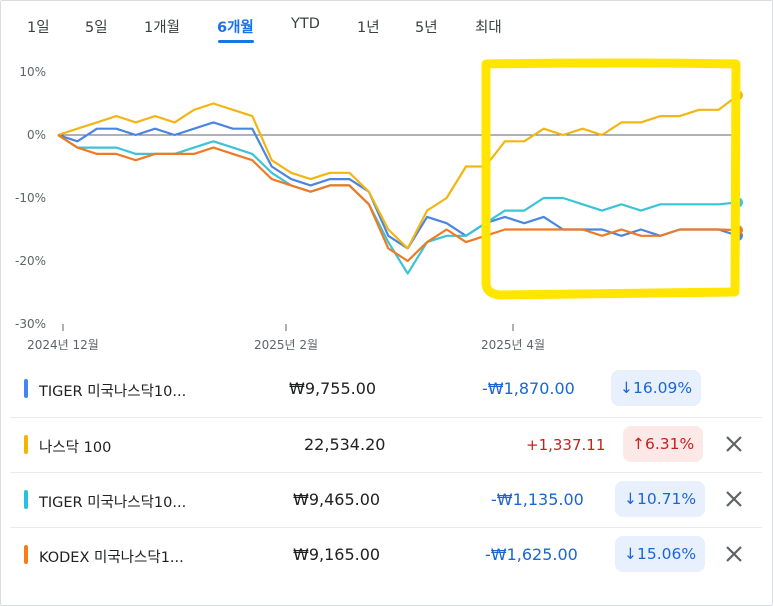 This screenshot has height=606, width=773. I want to click on tab-1m: 1개월, so click(162, 28).